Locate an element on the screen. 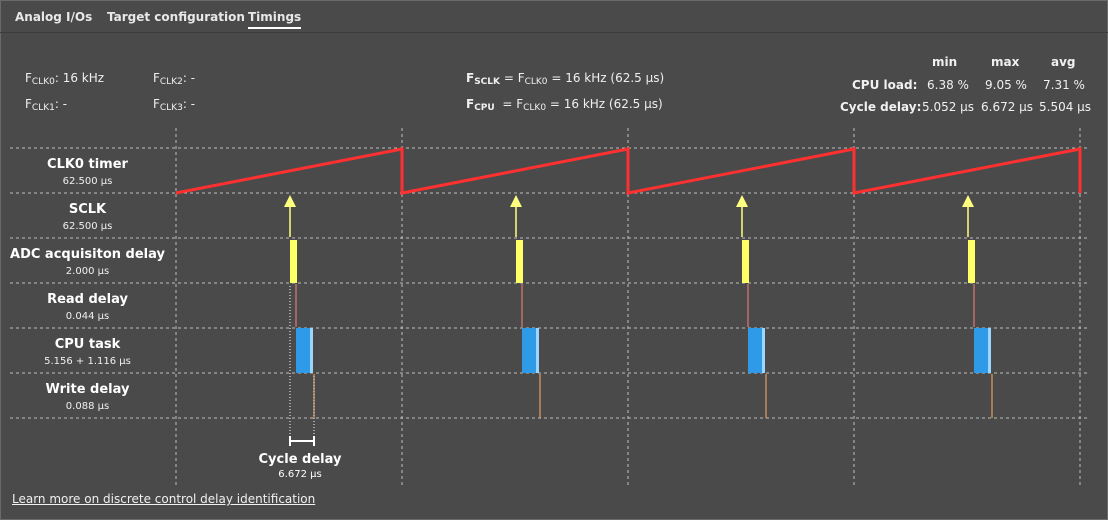 The height and width of the screenshot is (520, 1108). cycle-delay-marker-value: 6.672 µs is located at coordinates (300, 474).